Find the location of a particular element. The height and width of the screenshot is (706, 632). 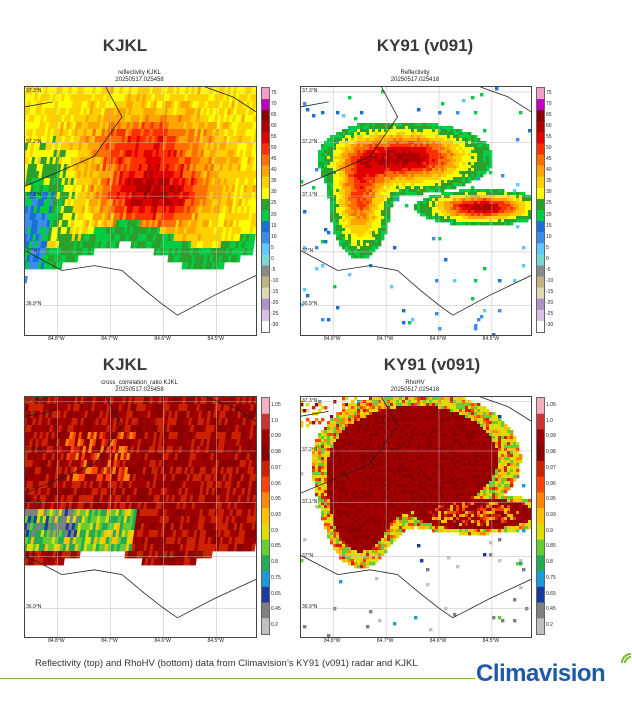

colorbar-tick-label: 0.8 is located at coordinates (549, 562).